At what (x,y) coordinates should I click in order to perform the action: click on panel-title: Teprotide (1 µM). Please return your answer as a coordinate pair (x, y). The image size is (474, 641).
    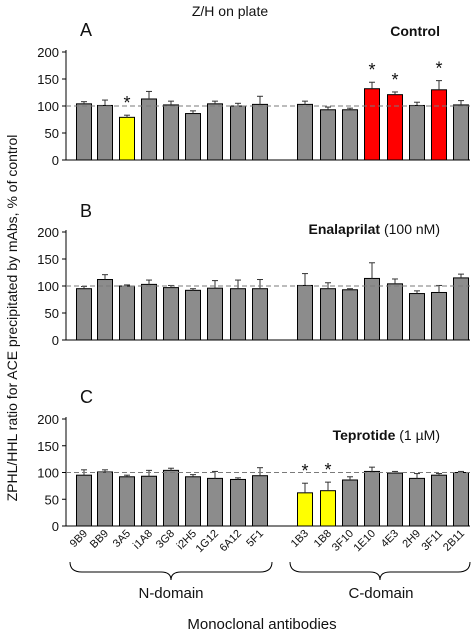
    Looking at the image, I should click on (386, 435).